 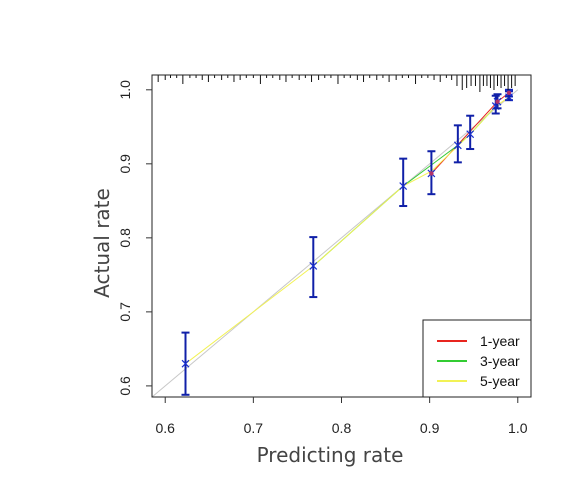 I want to click on x-tick-label: 1.0, so click(x=518, y=428).